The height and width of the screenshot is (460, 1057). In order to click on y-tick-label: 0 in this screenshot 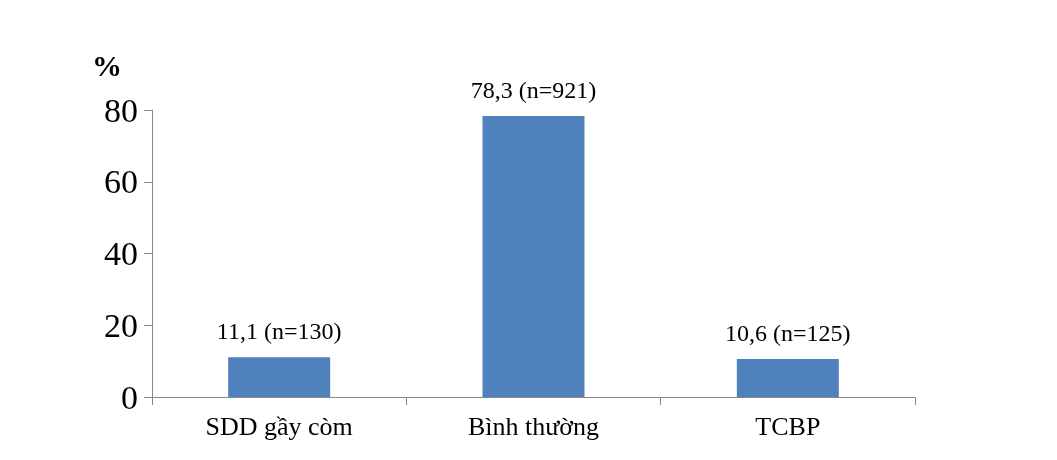, I will do `click(129, 397)`.